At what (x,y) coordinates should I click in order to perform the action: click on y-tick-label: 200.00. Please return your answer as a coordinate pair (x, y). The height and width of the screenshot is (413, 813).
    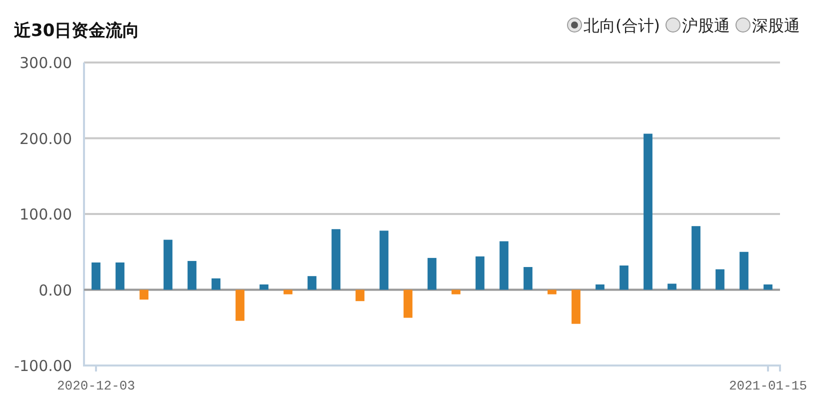
    Looking at the image, I should click on (46, 139).